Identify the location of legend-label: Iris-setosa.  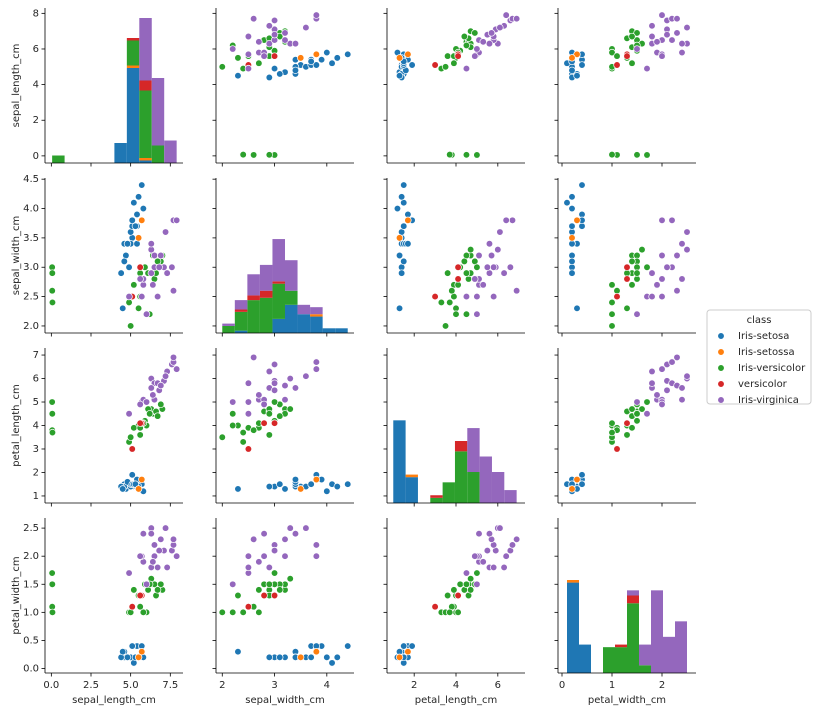
(763, 336).